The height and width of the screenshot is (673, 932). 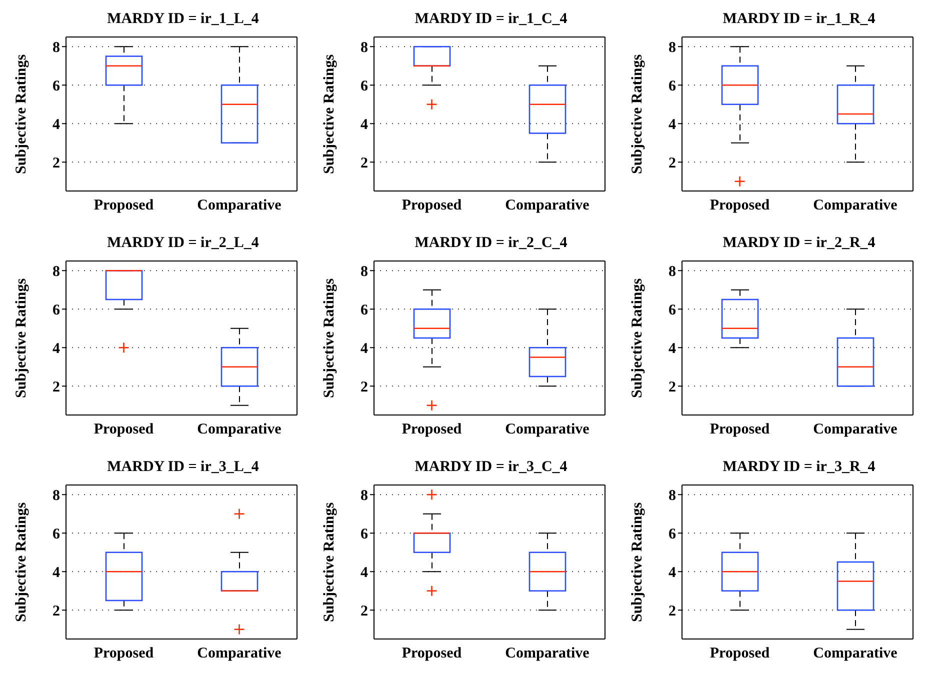 I want to click on chart-title: MARDY ID = ir_2_R_4, so click(x=799, y=243).